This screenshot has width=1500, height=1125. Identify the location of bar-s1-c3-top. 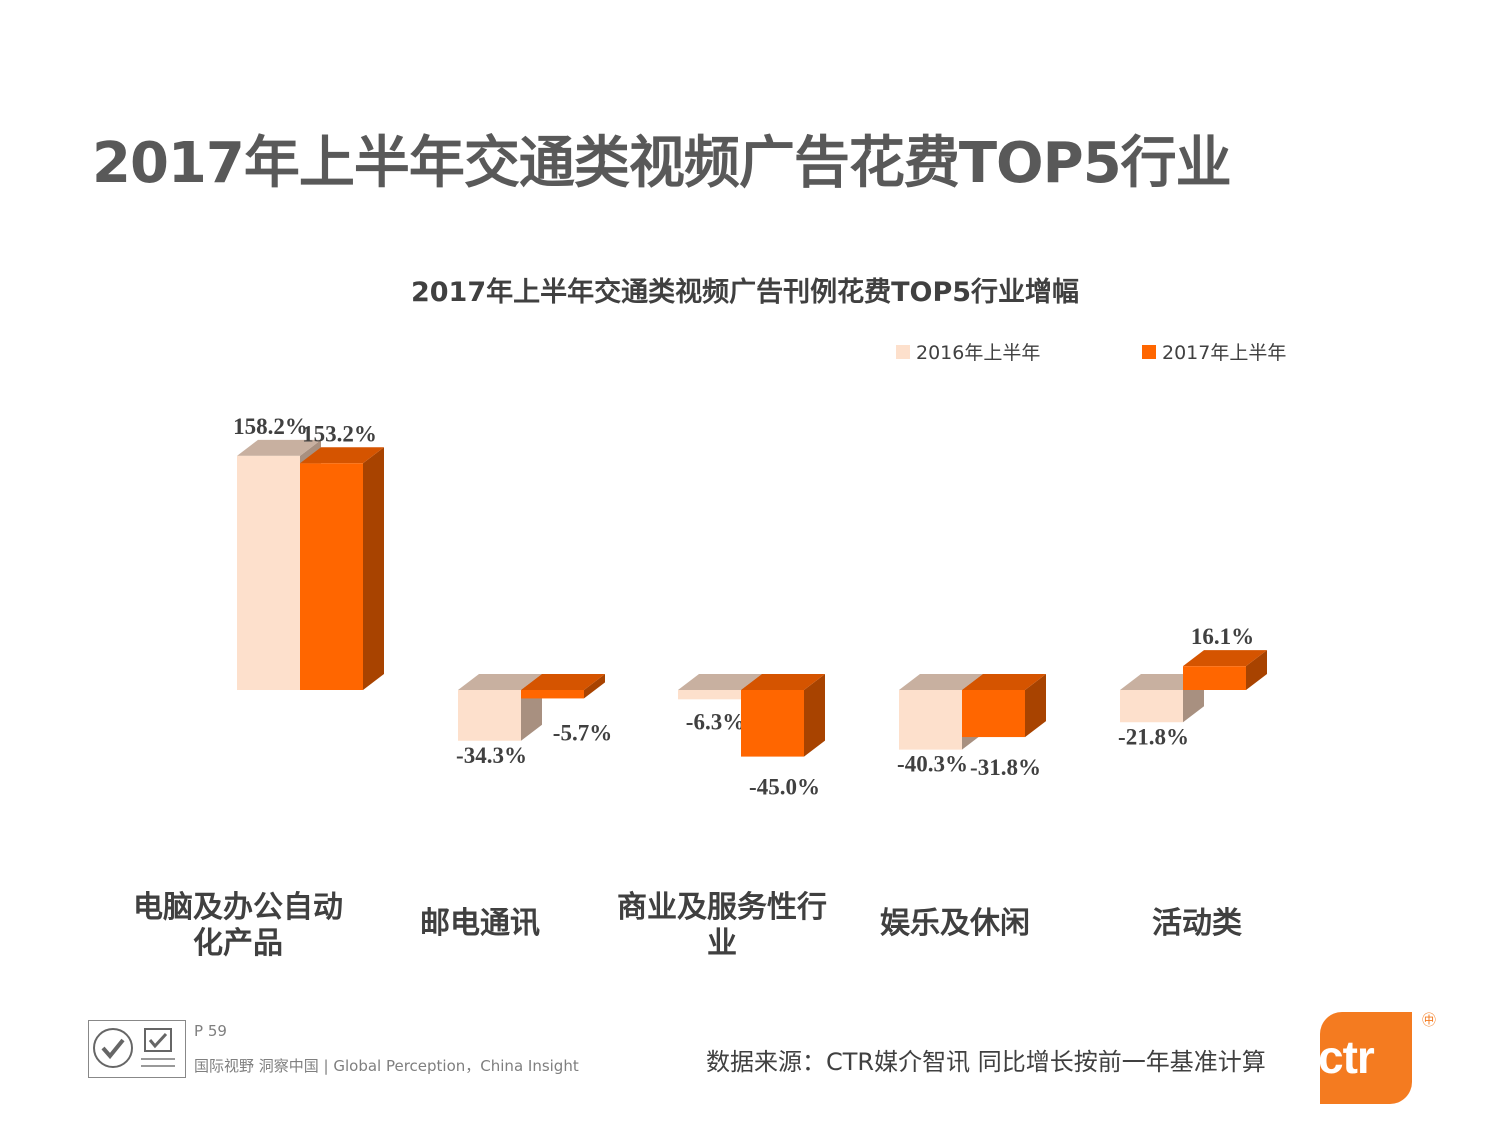
(720, 682).